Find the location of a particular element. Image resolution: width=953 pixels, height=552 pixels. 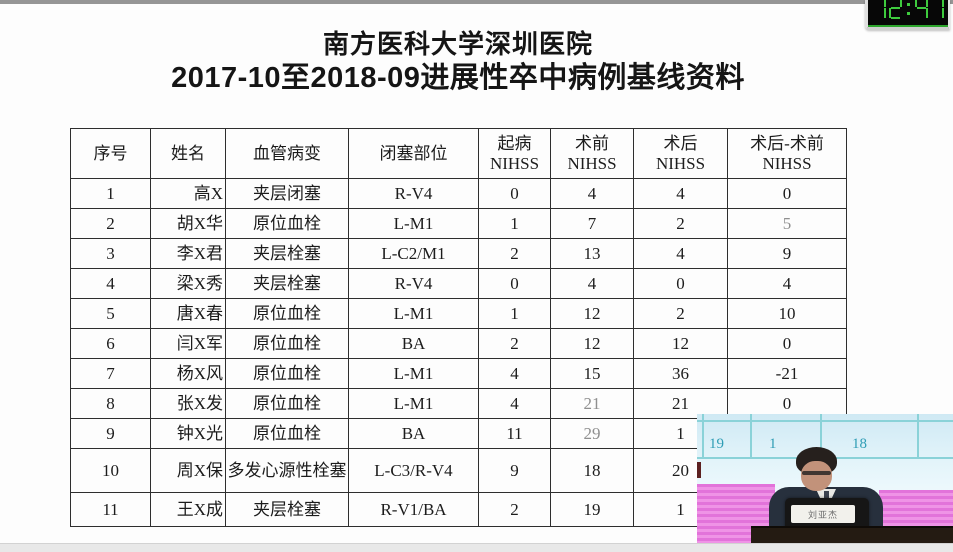

speaker-video-overlay: 19 1 18 刘亚杰 is located at coordinates (825, 478).